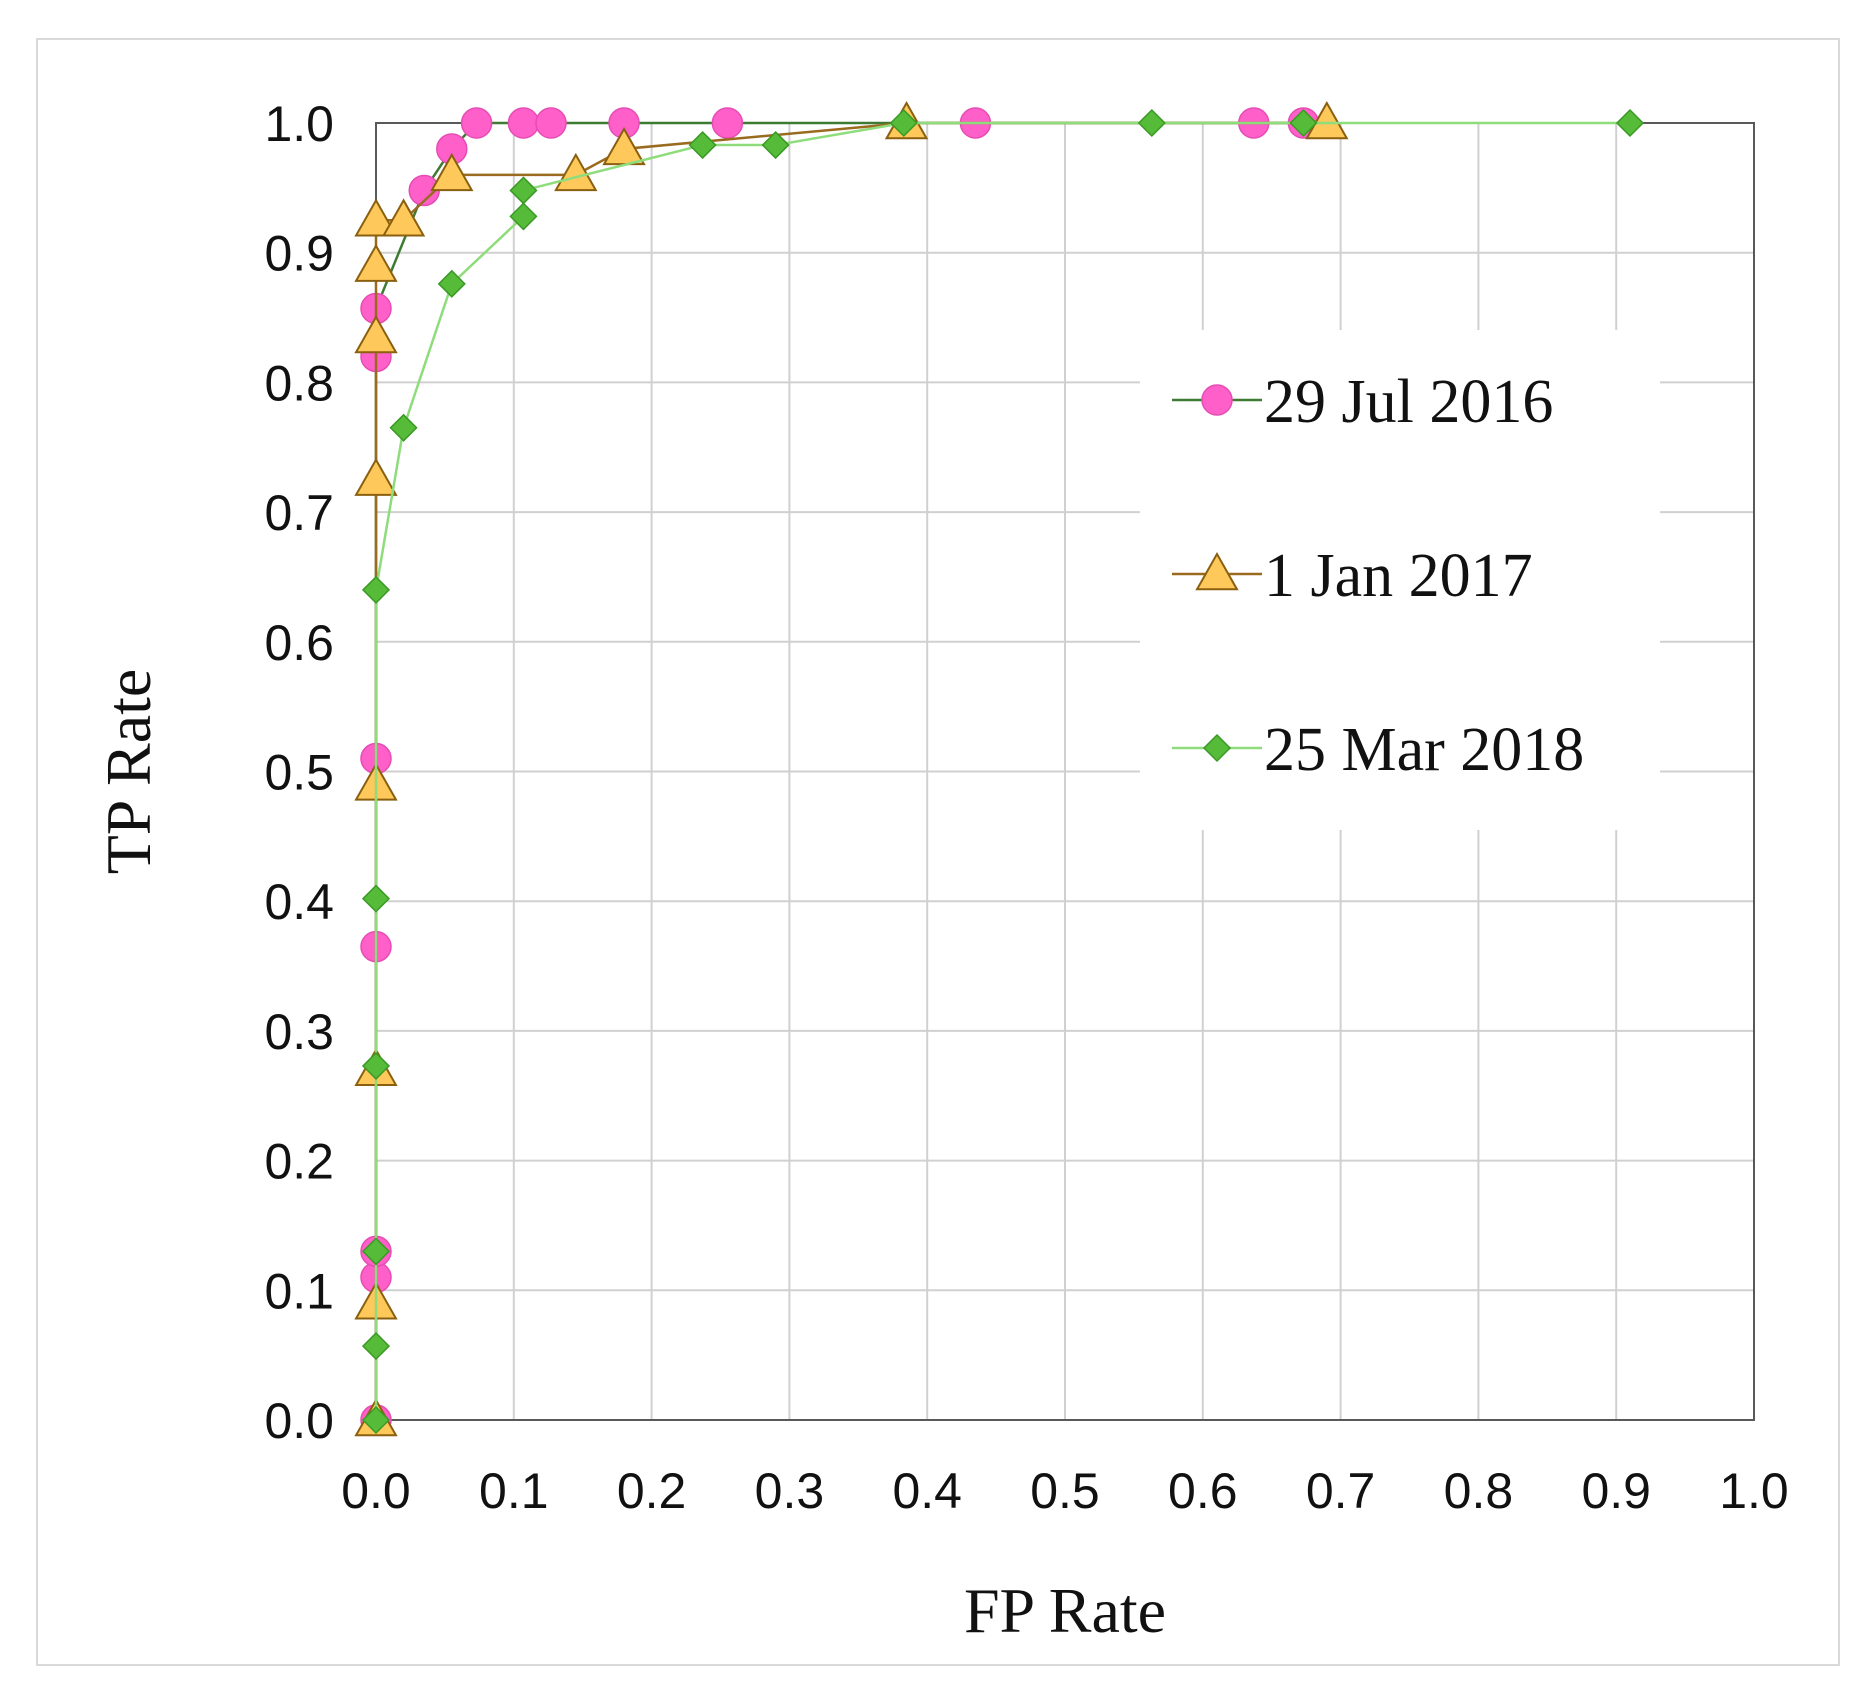 This screenshot has height=1702, width=1876. What do you see at coordinates (1479, 1491) in the screenshot?
I see `x-tick-label: 0.8` at bounding box center [1479, 1491].